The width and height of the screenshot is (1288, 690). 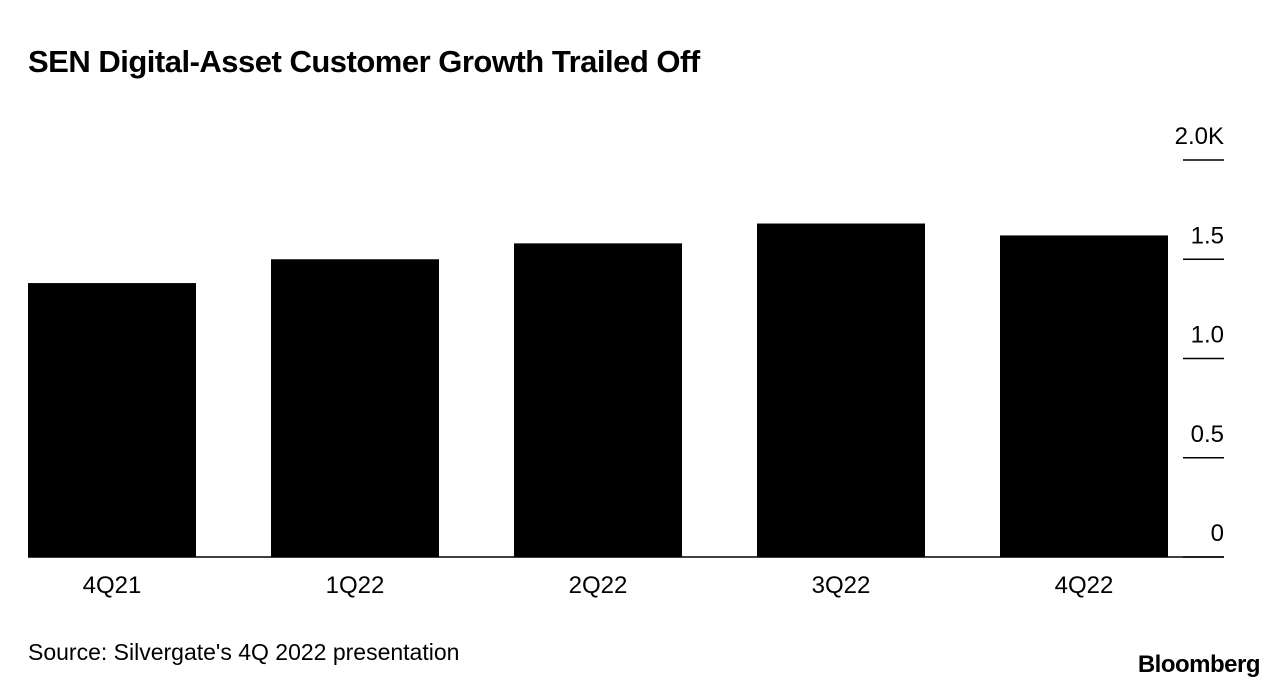 I want to click on x-tick-label: 2Q22, so click(x=598, y=585).